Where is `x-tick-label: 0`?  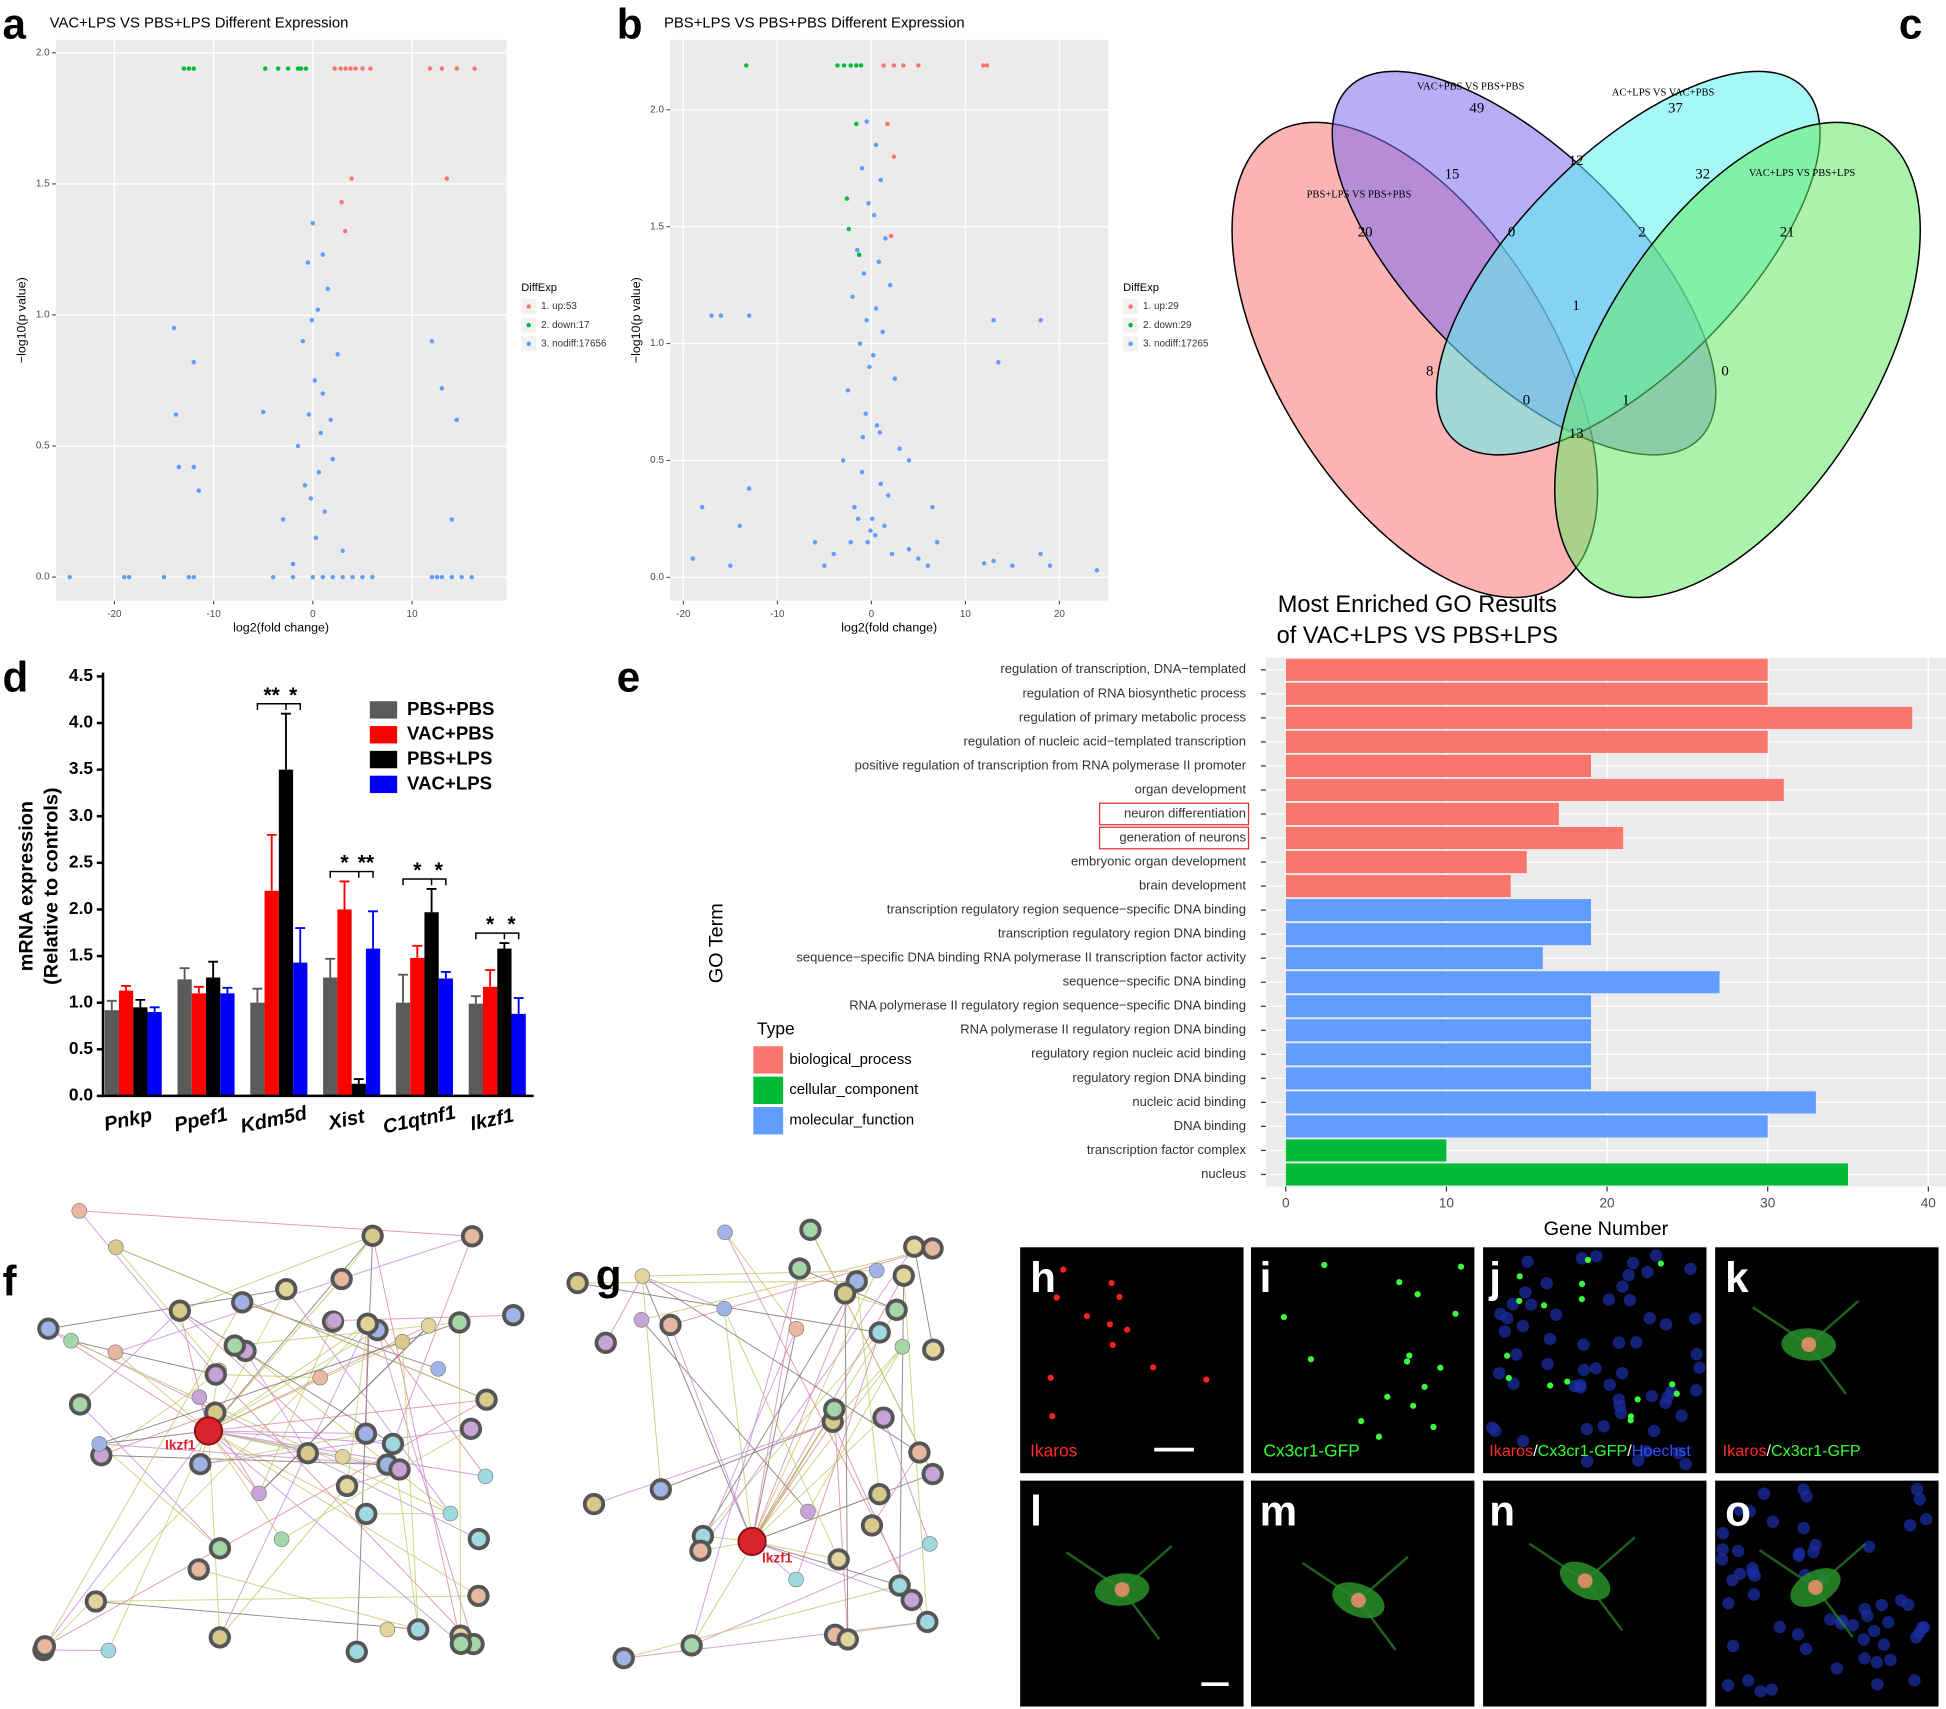
x-tick-label: 0 is located at coordinates (313, 614).